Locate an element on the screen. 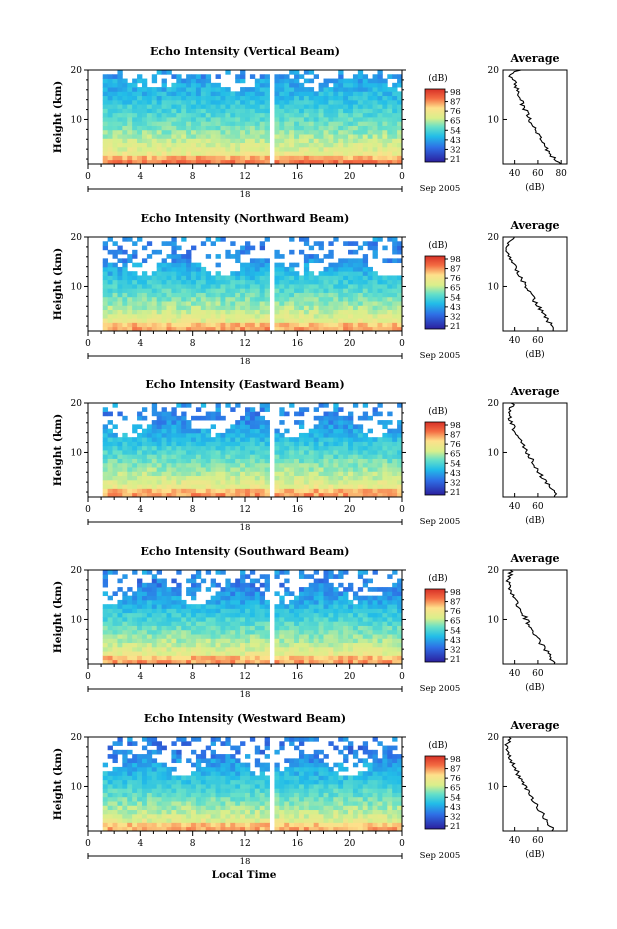  heatmap is located at coordinates (252, 617).